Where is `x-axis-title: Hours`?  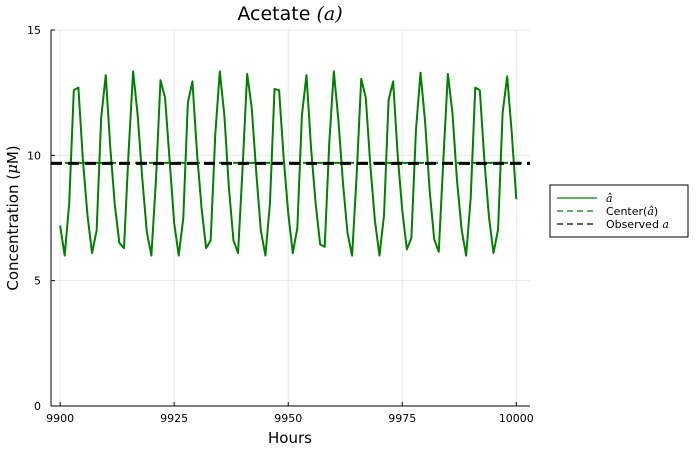 x-axis-title: Hours is located at coordinates (290, 438).